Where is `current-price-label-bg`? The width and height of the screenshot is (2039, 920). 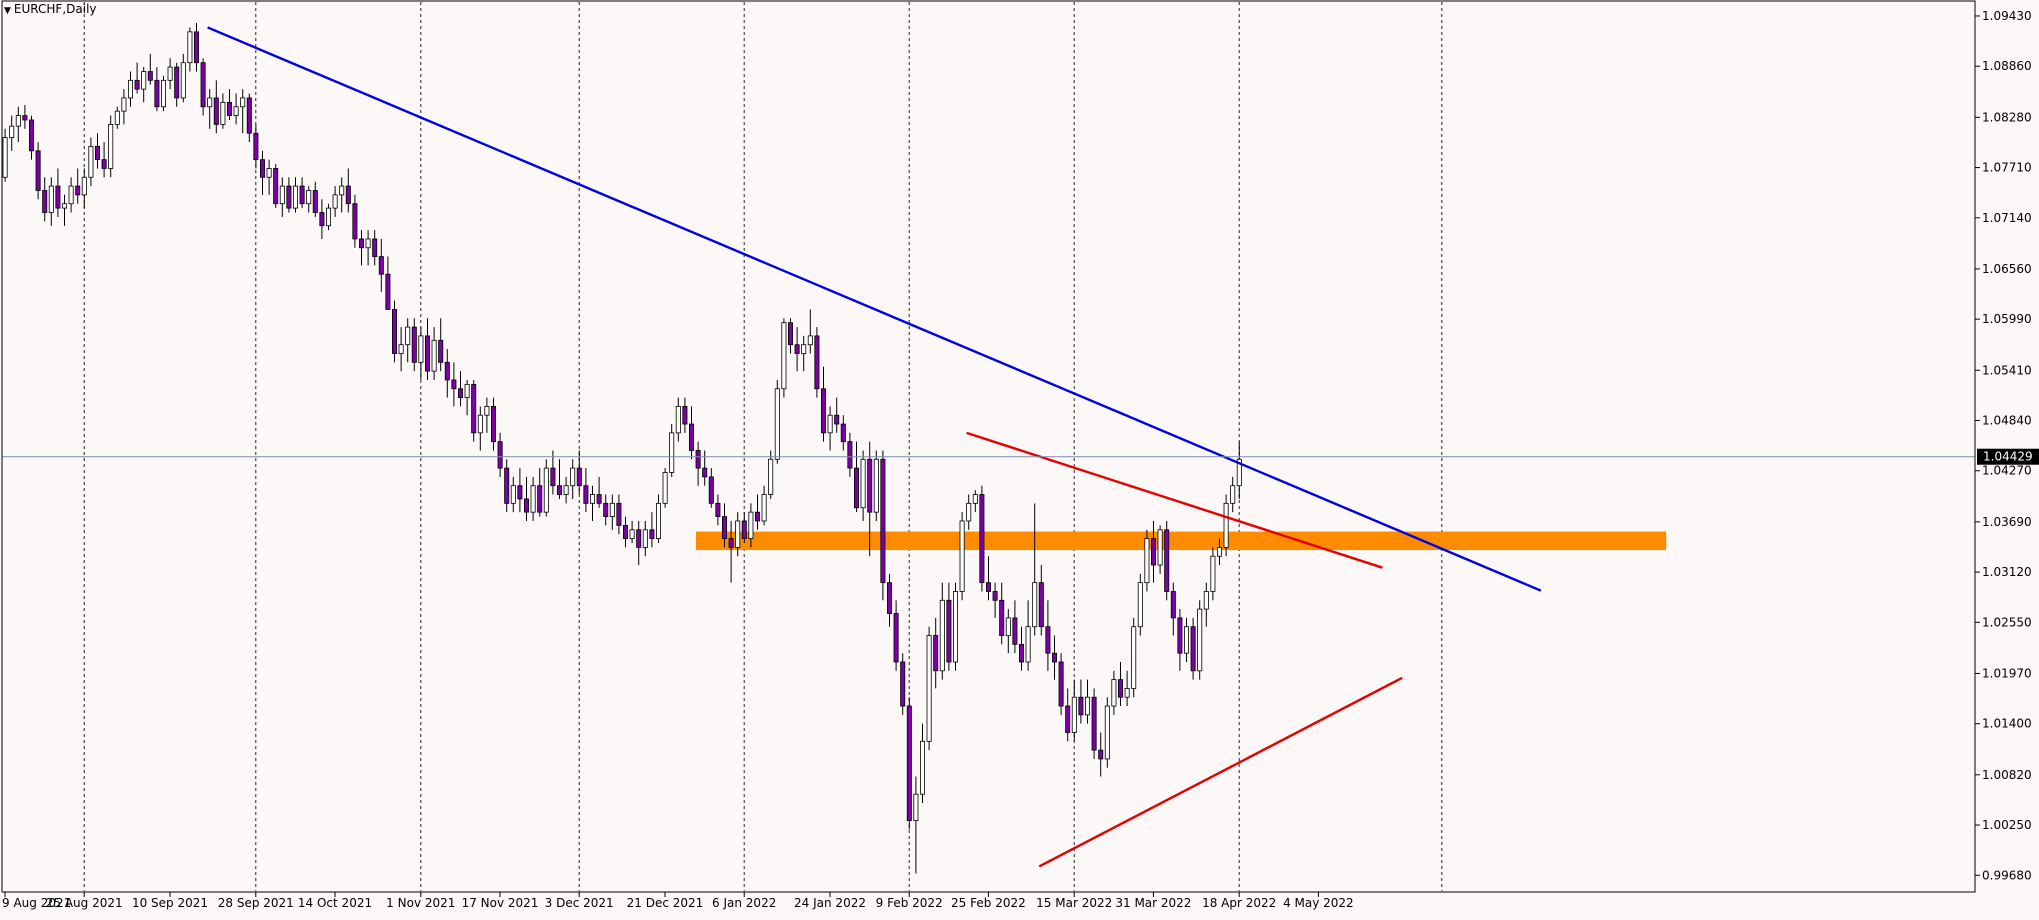
current-price-label-bg is located at coordinates (2008, 456).